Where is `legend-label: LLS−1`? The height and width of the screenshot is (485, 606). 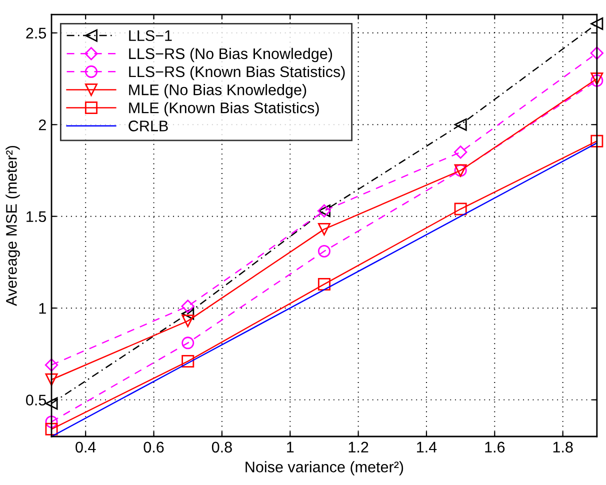 legend-label: LLS−1 is located at coordinates (150, 36).